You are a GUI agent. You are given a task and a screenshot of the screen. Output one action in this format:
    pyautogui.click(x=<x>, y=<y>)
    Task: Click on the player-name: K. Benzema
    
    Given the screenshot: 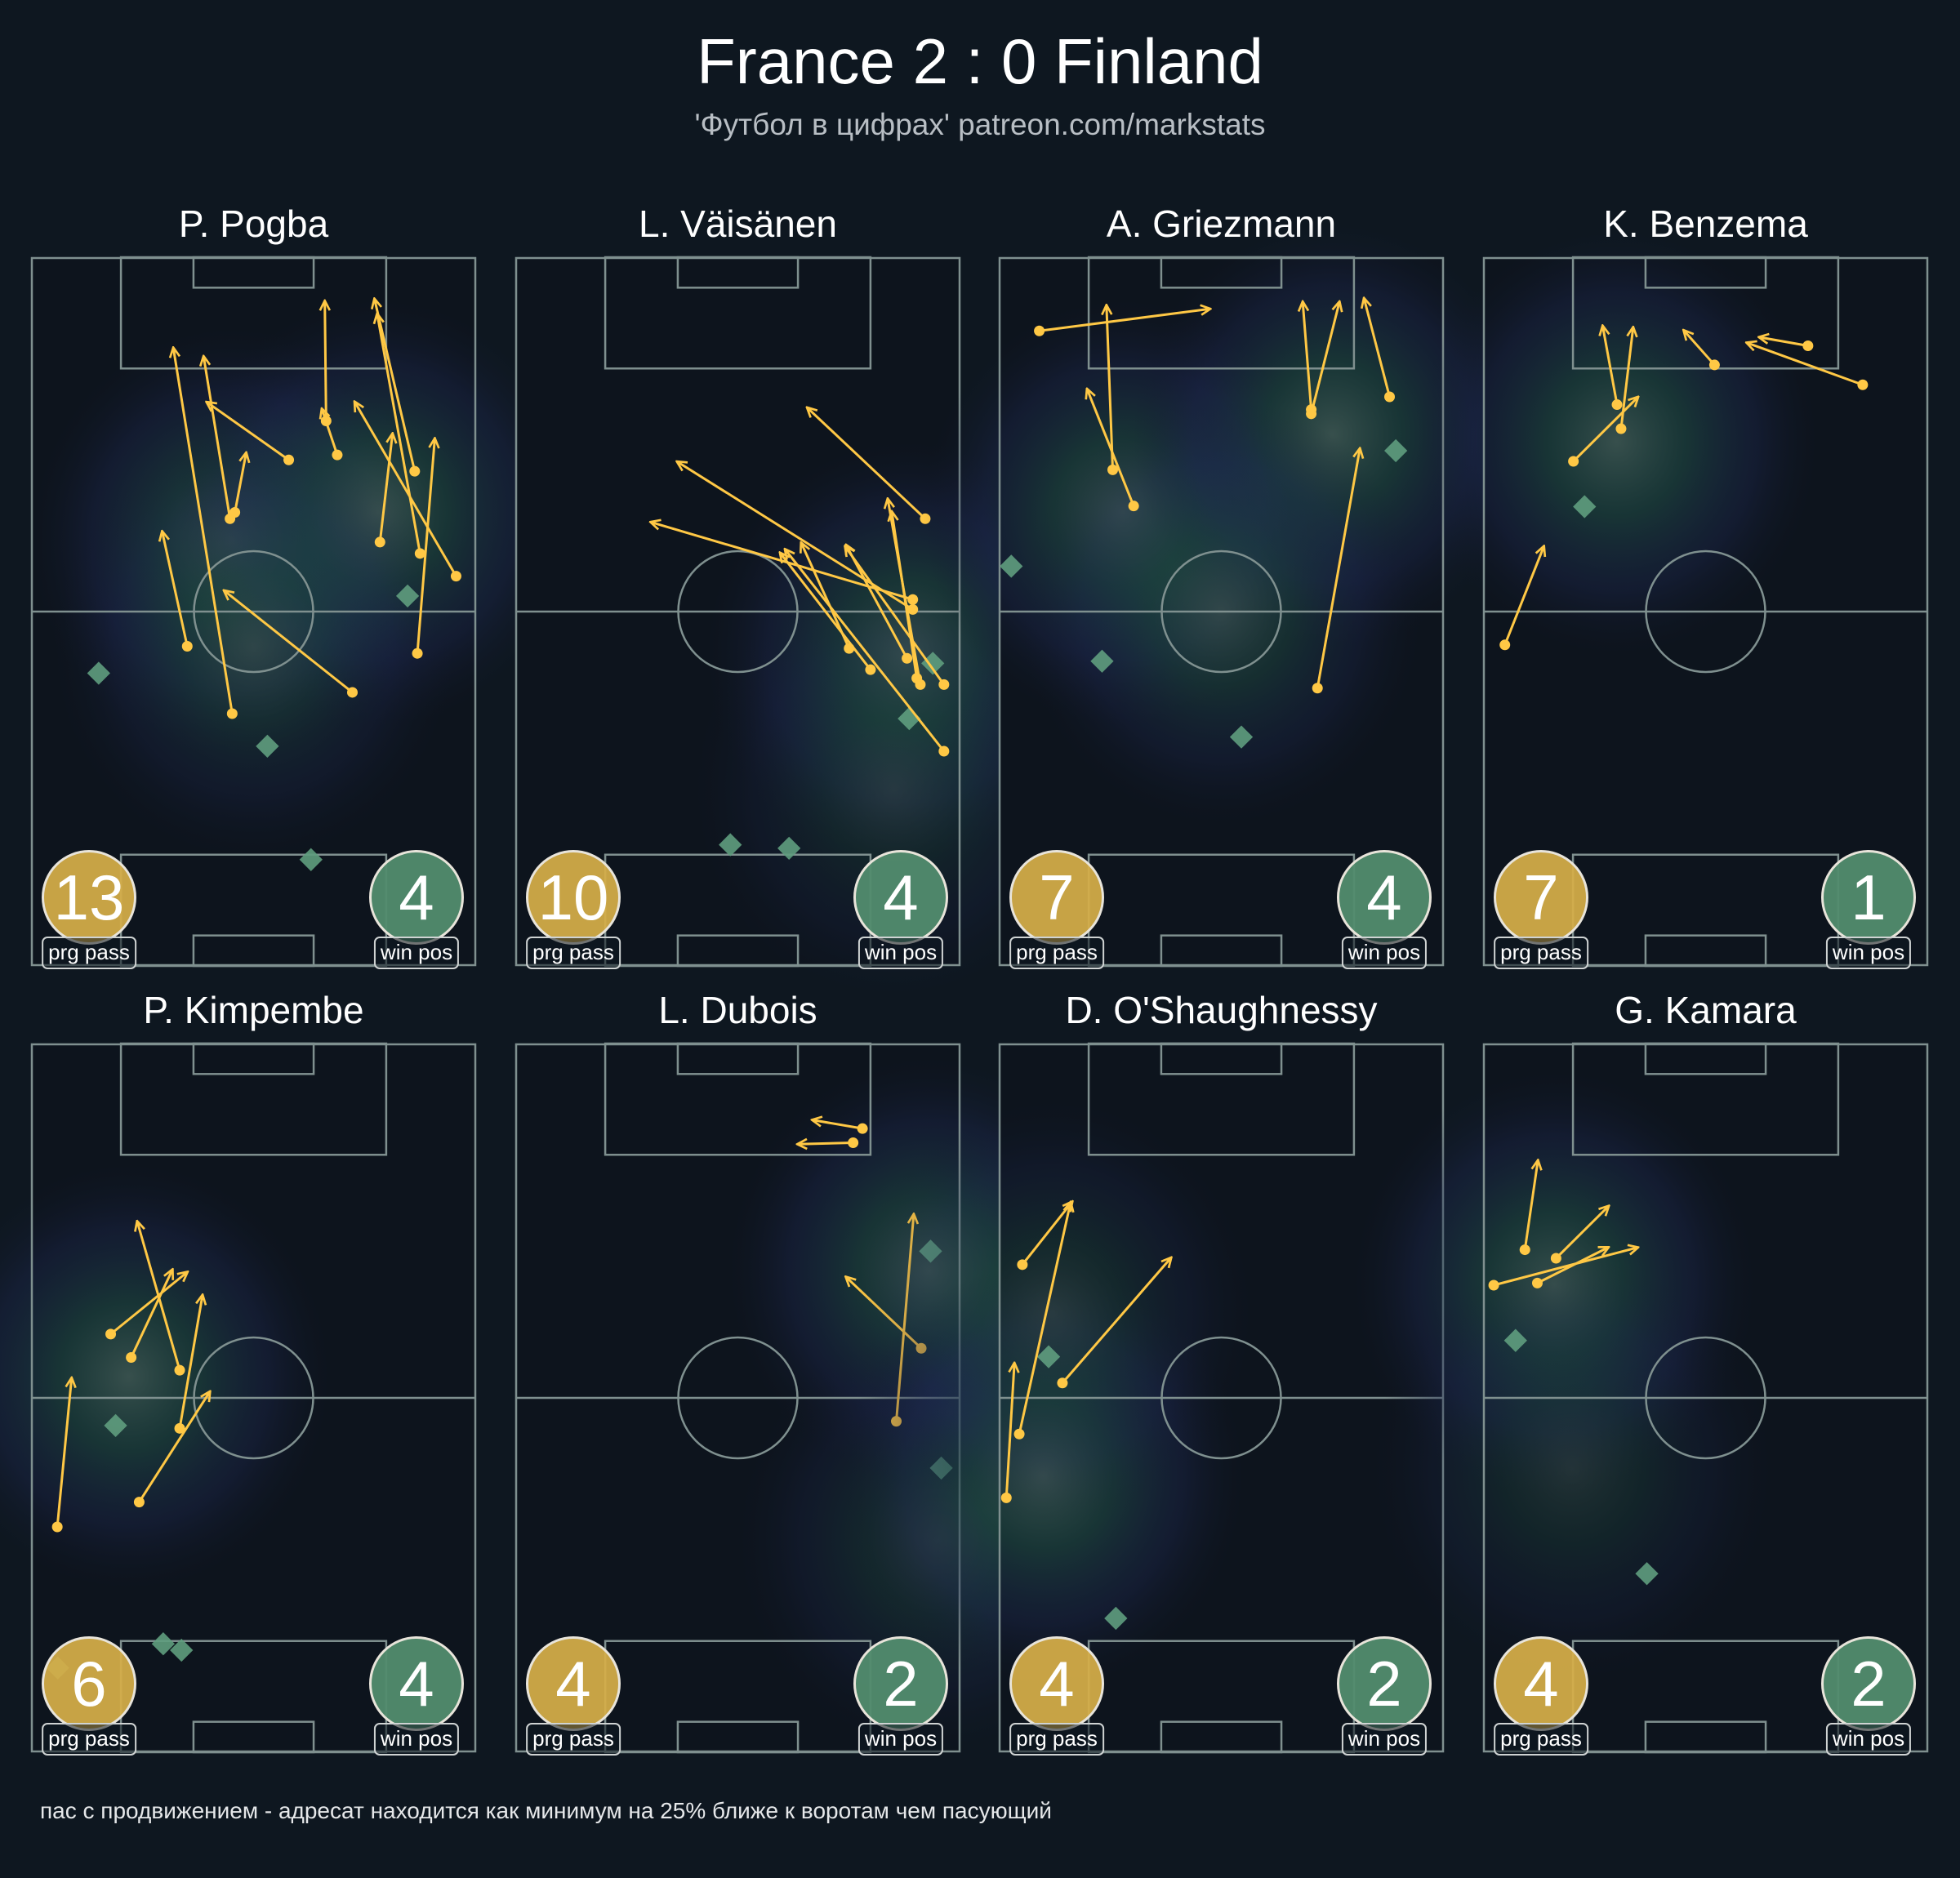 What is the action you would take?
    pyautogui.click(x=1705, y=224)
    